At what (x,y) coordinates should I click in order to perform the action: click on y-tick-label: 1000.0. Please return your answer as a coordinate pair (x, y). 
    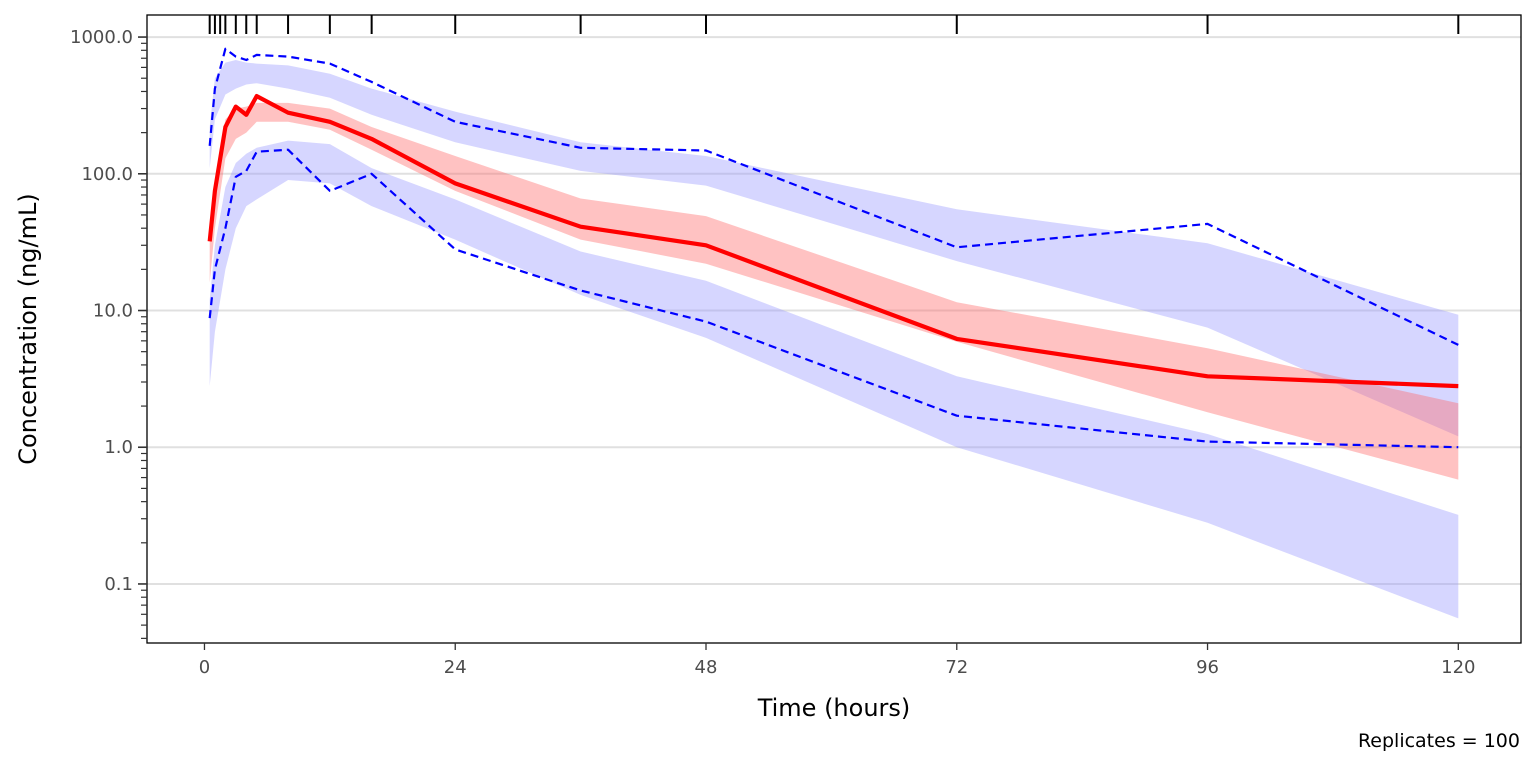
    Looking at the image, I should click on (101, 37).